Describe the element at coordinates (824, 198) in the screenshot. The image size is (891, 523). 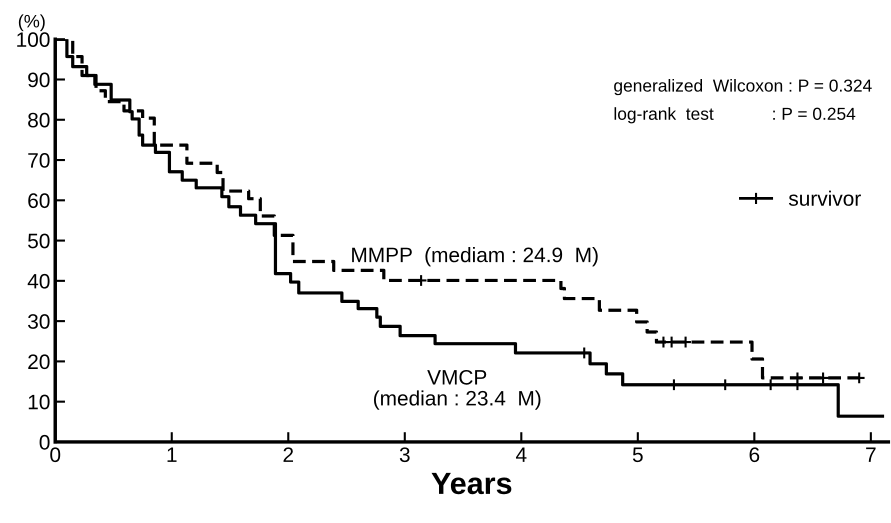
I see `legend-label: survivor` at that location.